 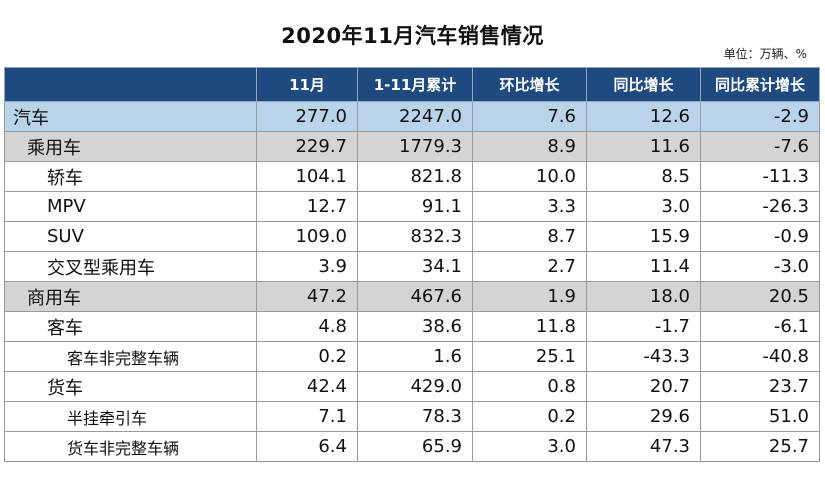 I want to click on row-label: 客车非完整车辆, so click(x=130, y=356).